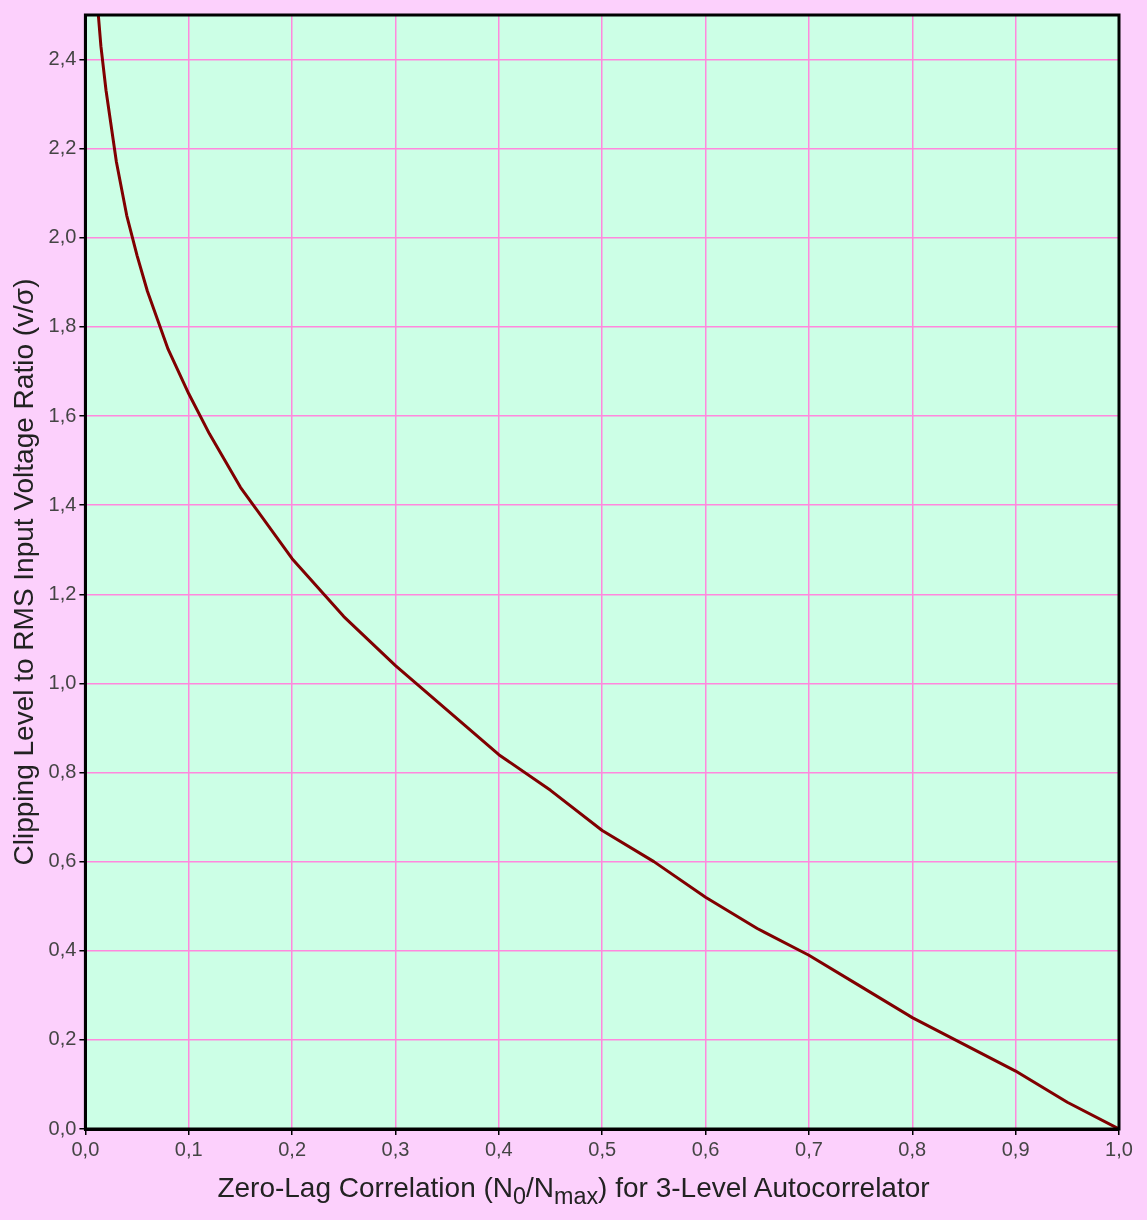  I want to click on x-axis-title: Zero-Lag Correlation (N$_{0}$/N$_{max}$) for 3-Level Autocorrelator, so click(573, 1191).